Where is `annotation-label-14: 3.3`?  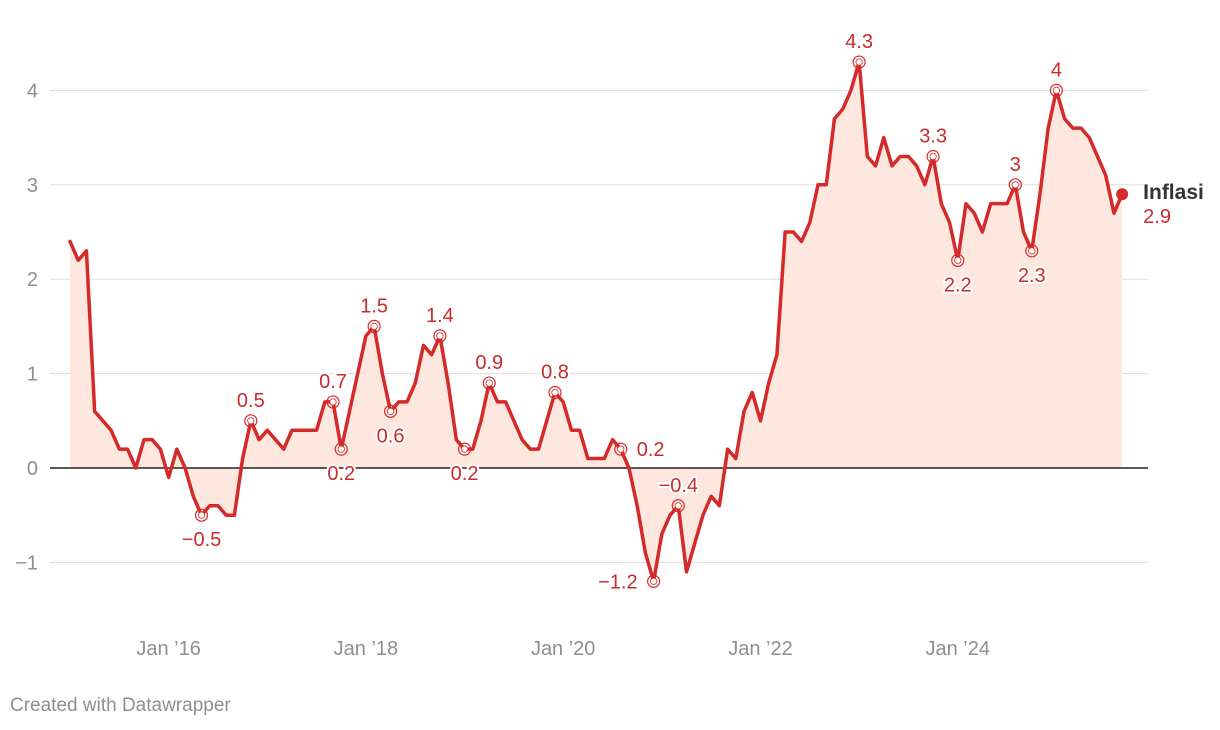 annotation-label-14: 3.3 is located at coordinates (933, 136).